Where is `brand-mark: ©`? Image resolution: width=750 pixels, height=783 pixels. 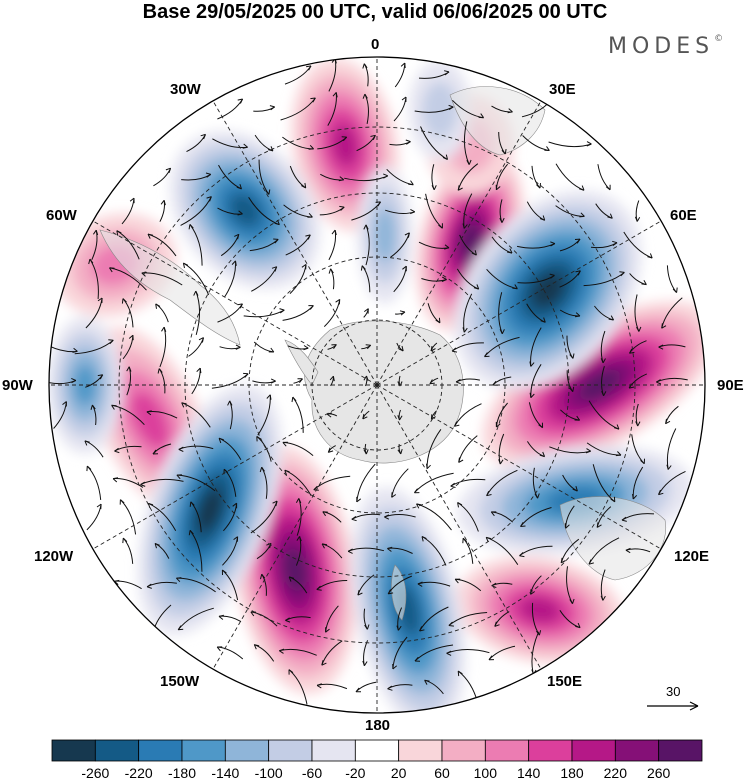
brand-mark: © is located at coordinates (719, 39).